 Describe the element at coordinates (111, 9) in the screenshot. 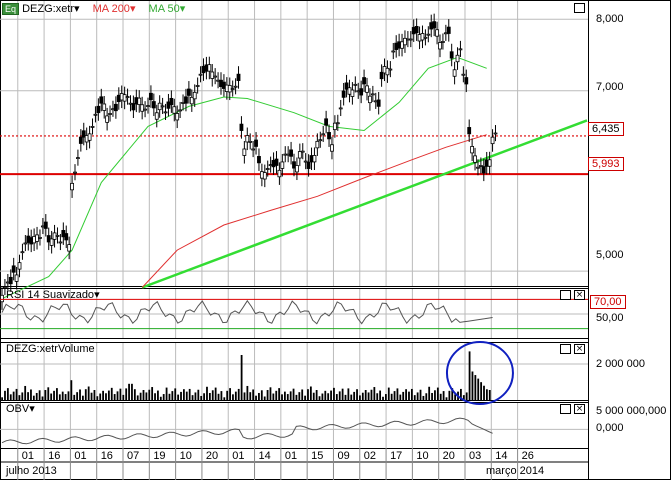

I see `ma200-label: MA 200` at that location.